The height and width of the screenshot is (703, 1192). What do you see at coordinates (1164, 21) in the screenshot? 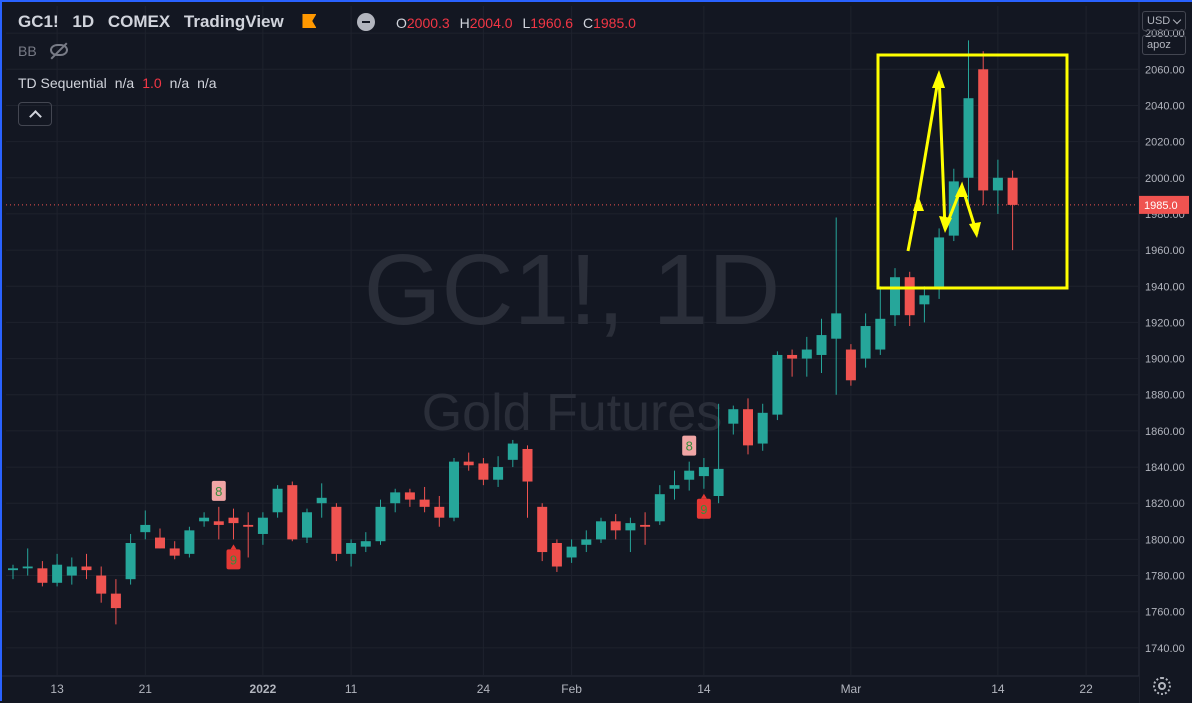
I see `currency-select: USD` at bounding box center [1164, 21].